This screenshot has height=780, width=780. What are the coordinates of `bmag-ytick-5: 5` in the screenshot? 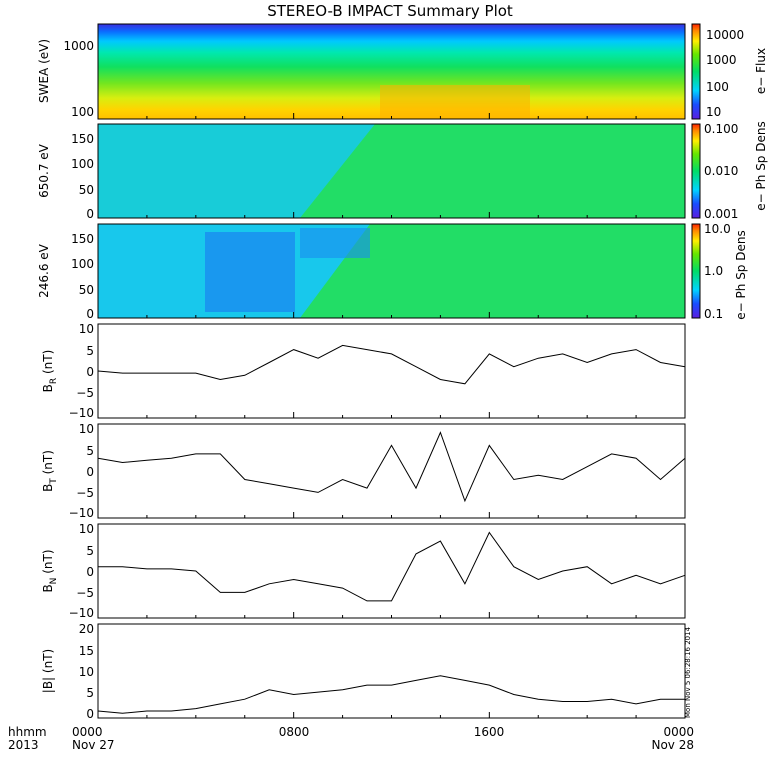 It's located at (90, 693).